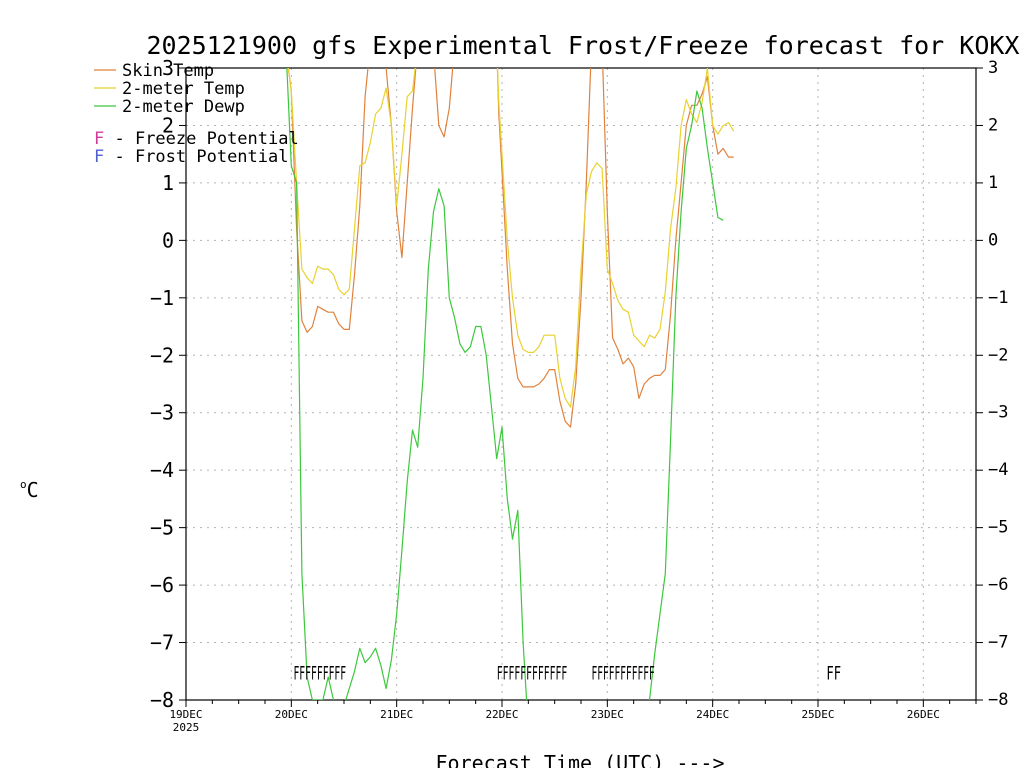 The height and width of the screenshot is (768, 1024). I want to click on y-tick-label-left: −4, so click(162, 470).